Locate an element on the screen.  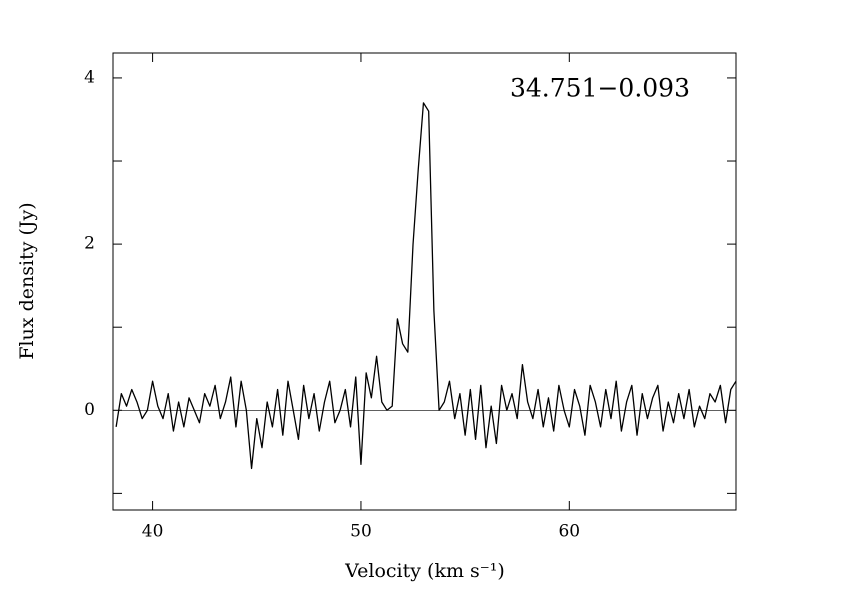
x-axis-label: Velocity (km s⁻¹) is located at coordinates (424, 571).